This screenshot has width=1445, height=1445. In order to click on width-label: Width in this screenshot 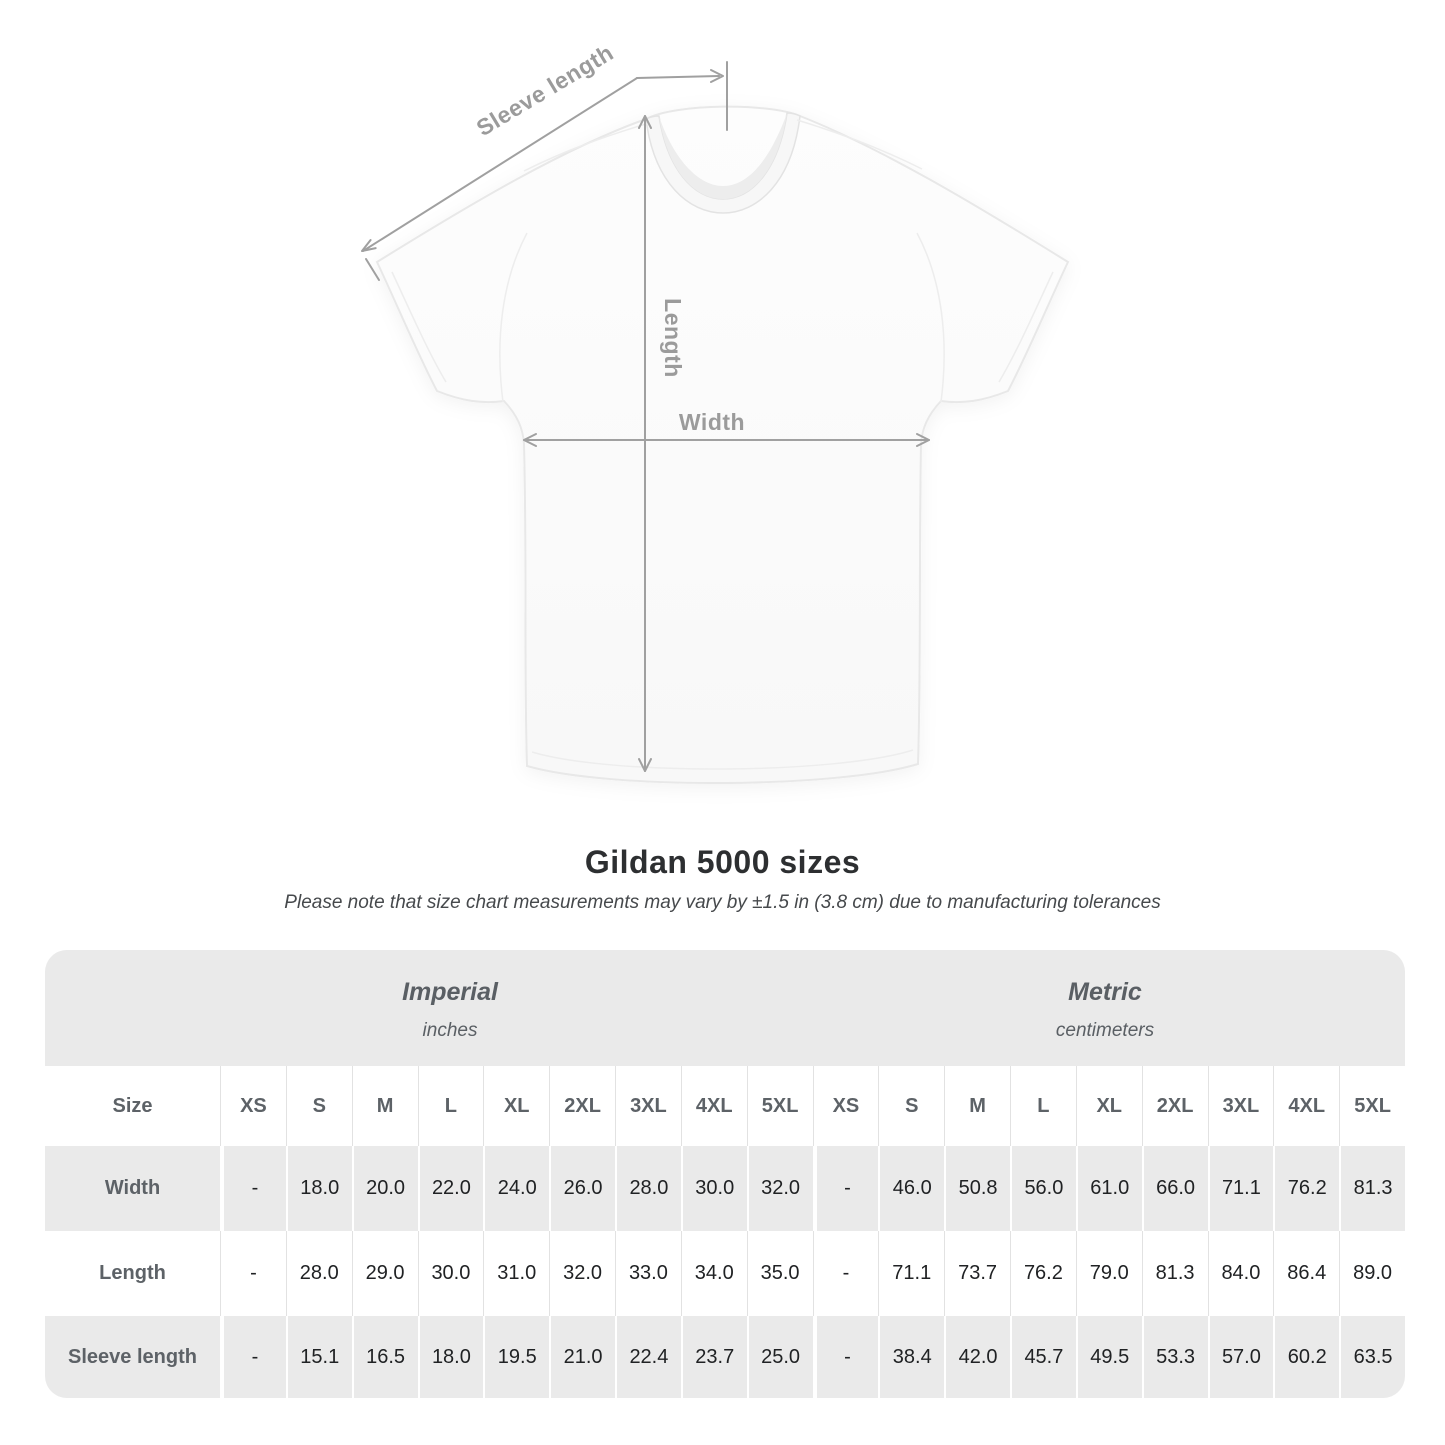, I will do `click(712, 422)`.